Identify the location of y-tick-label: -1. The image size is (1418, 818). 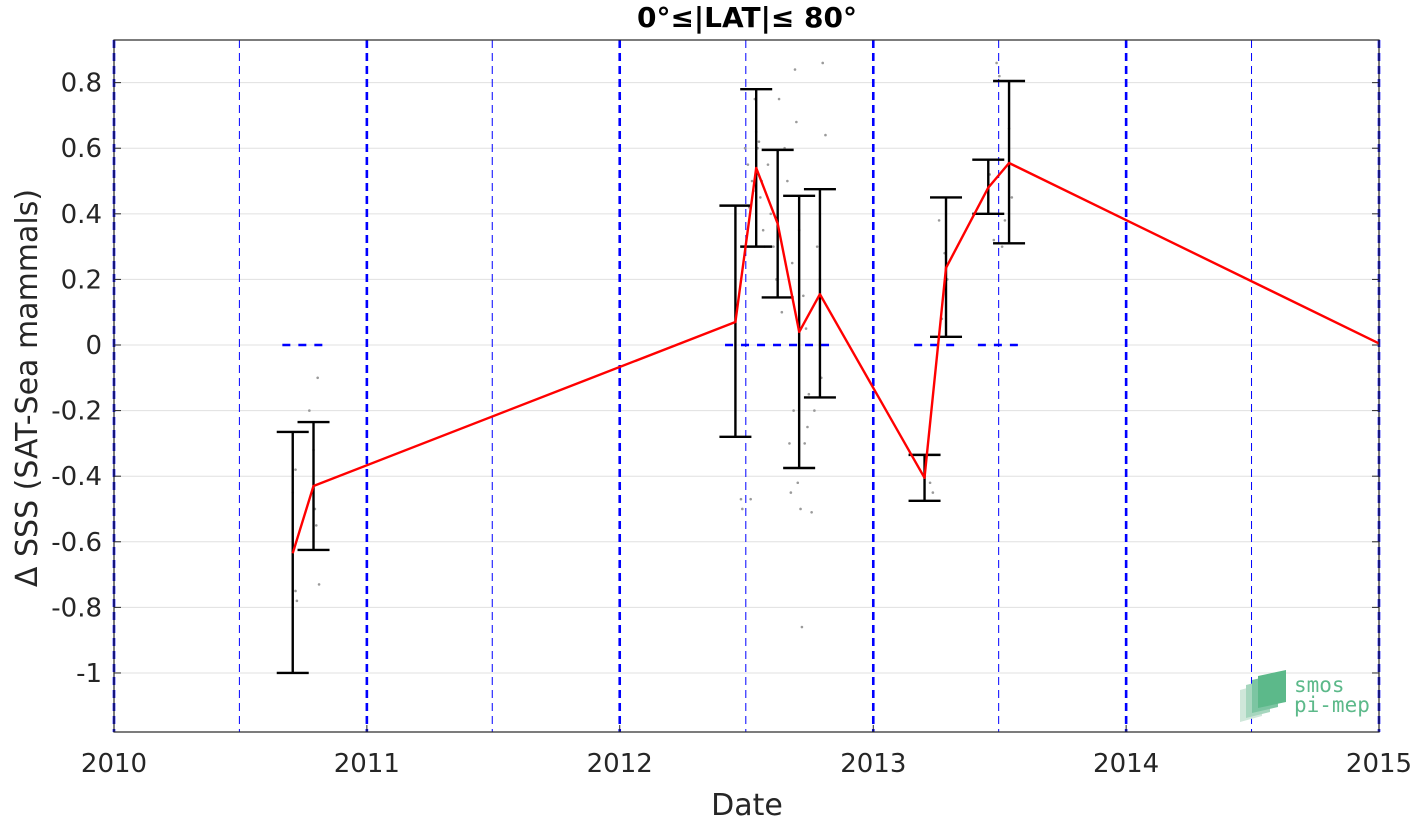
(89, 674).